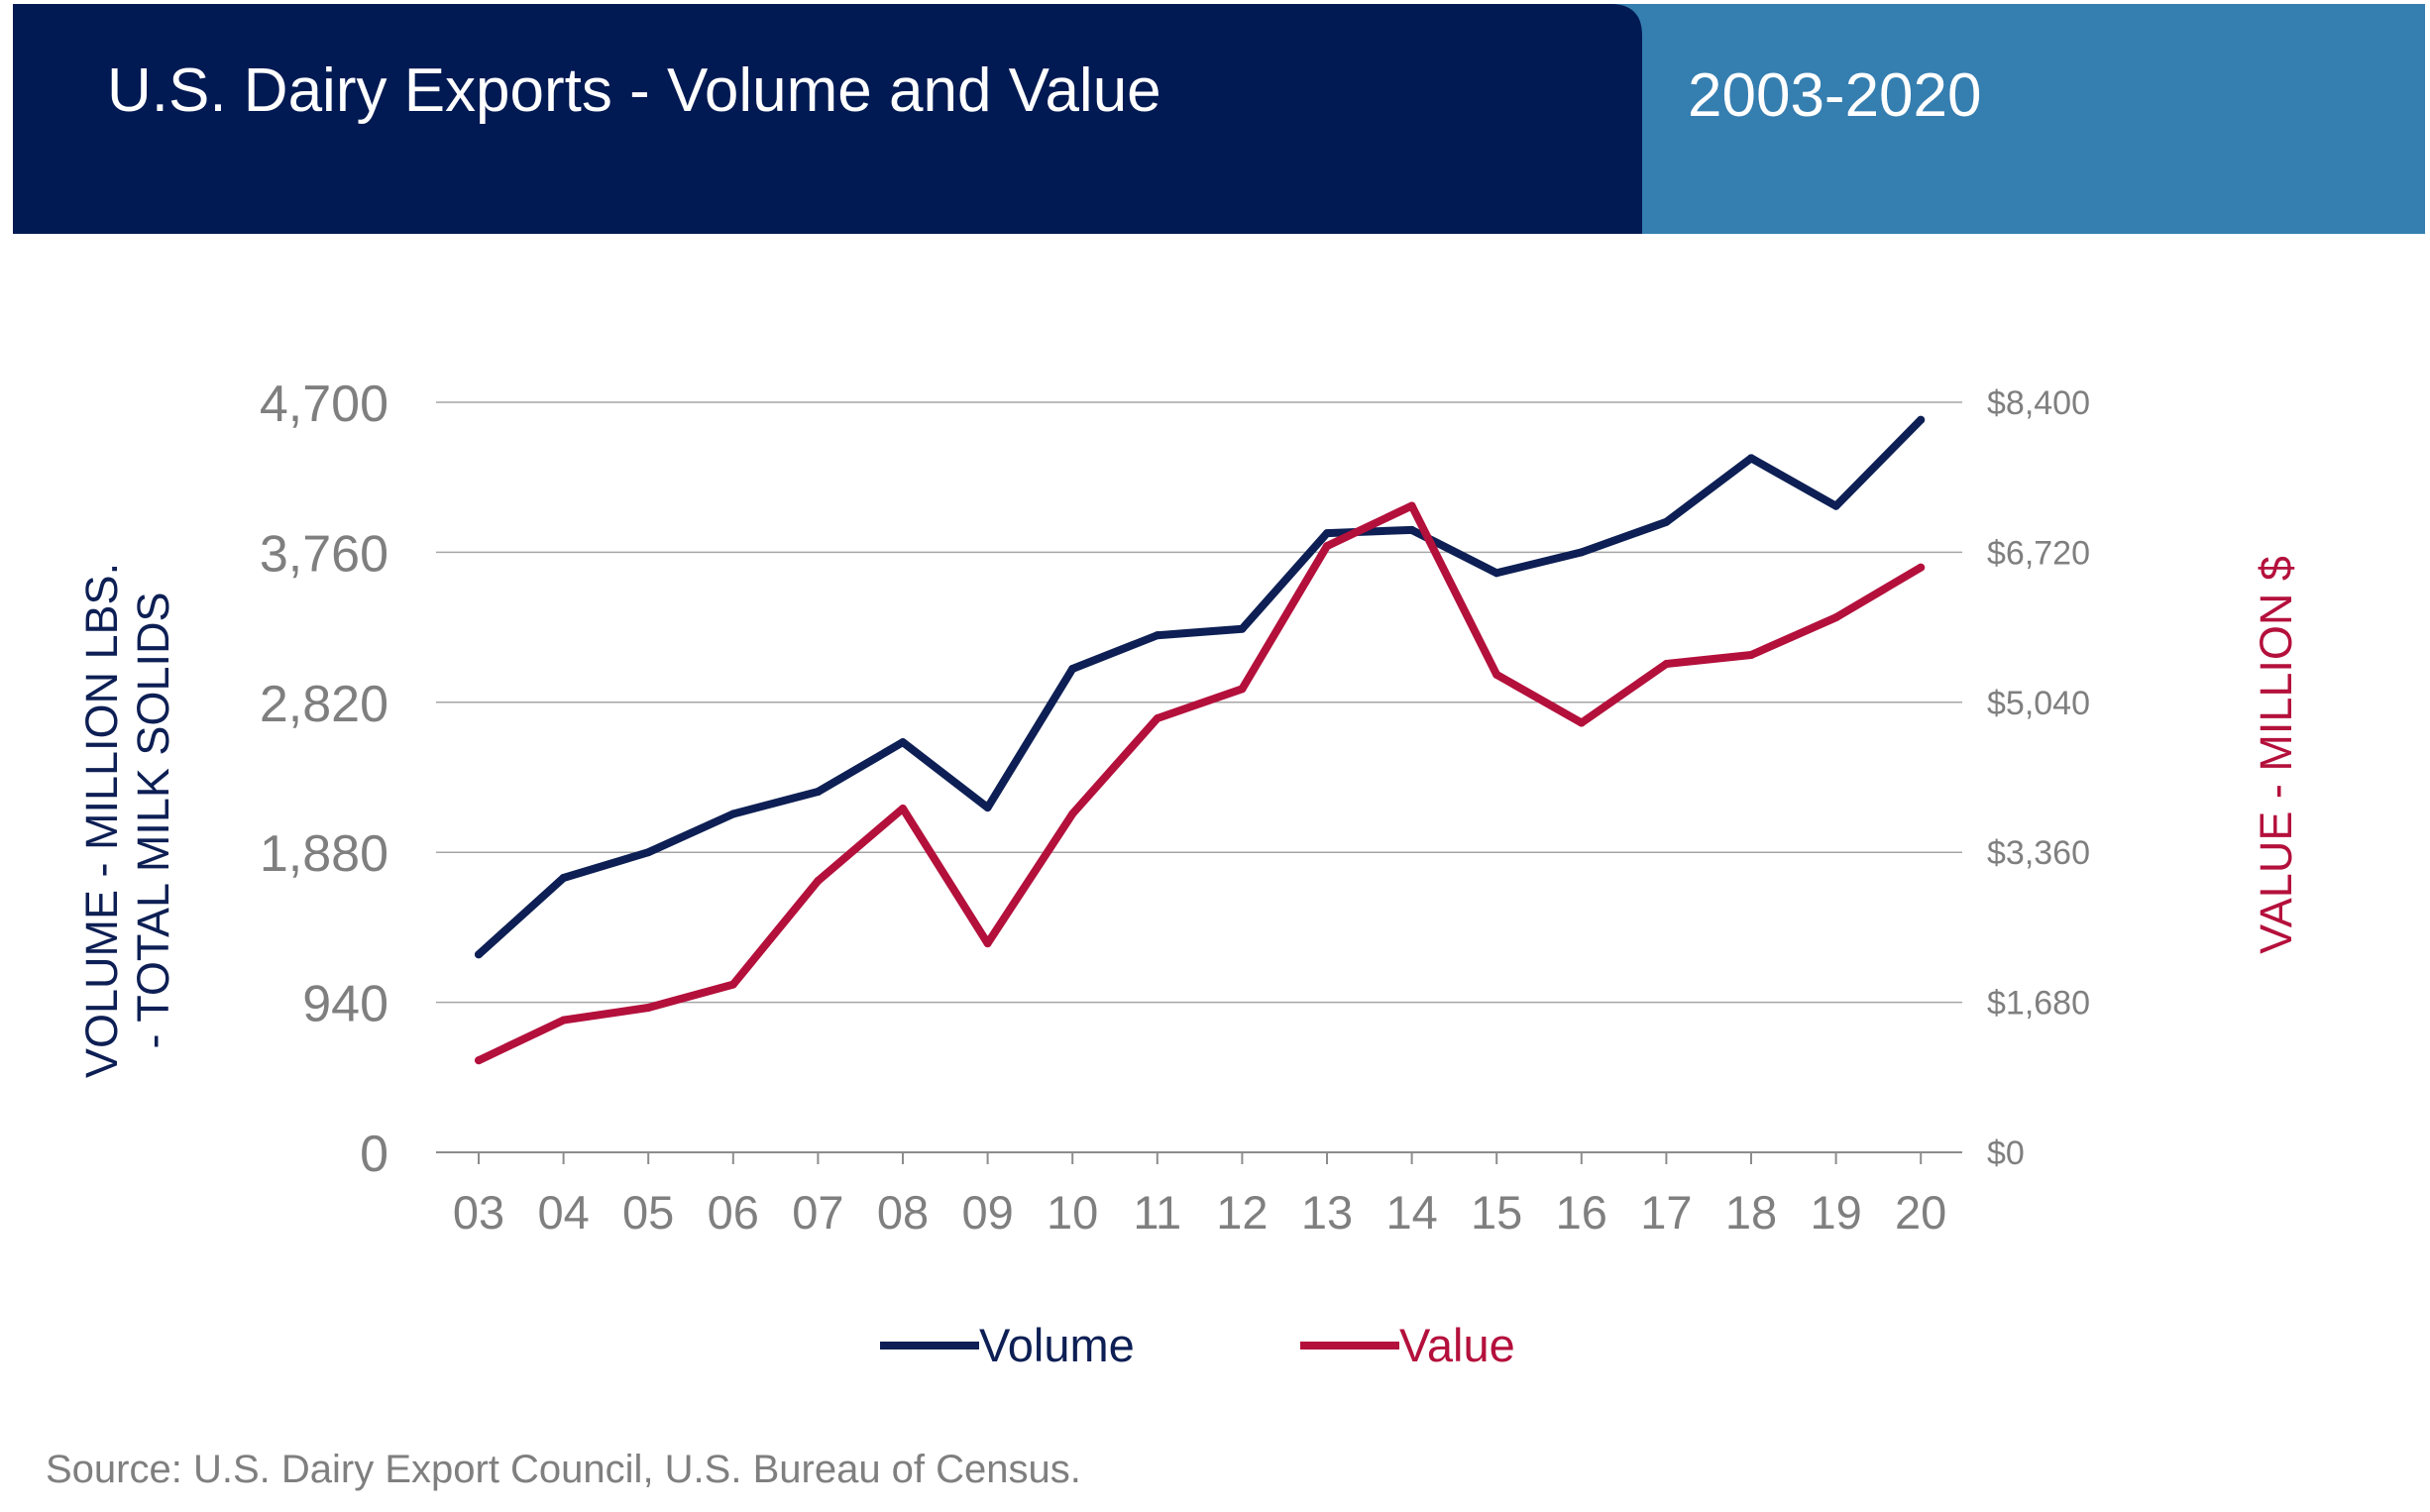  What do you see at coordinates (2038, 553) in the screenshot?
I see `y-right-tick-label: $6,720` at bounding box center [2038, 553].